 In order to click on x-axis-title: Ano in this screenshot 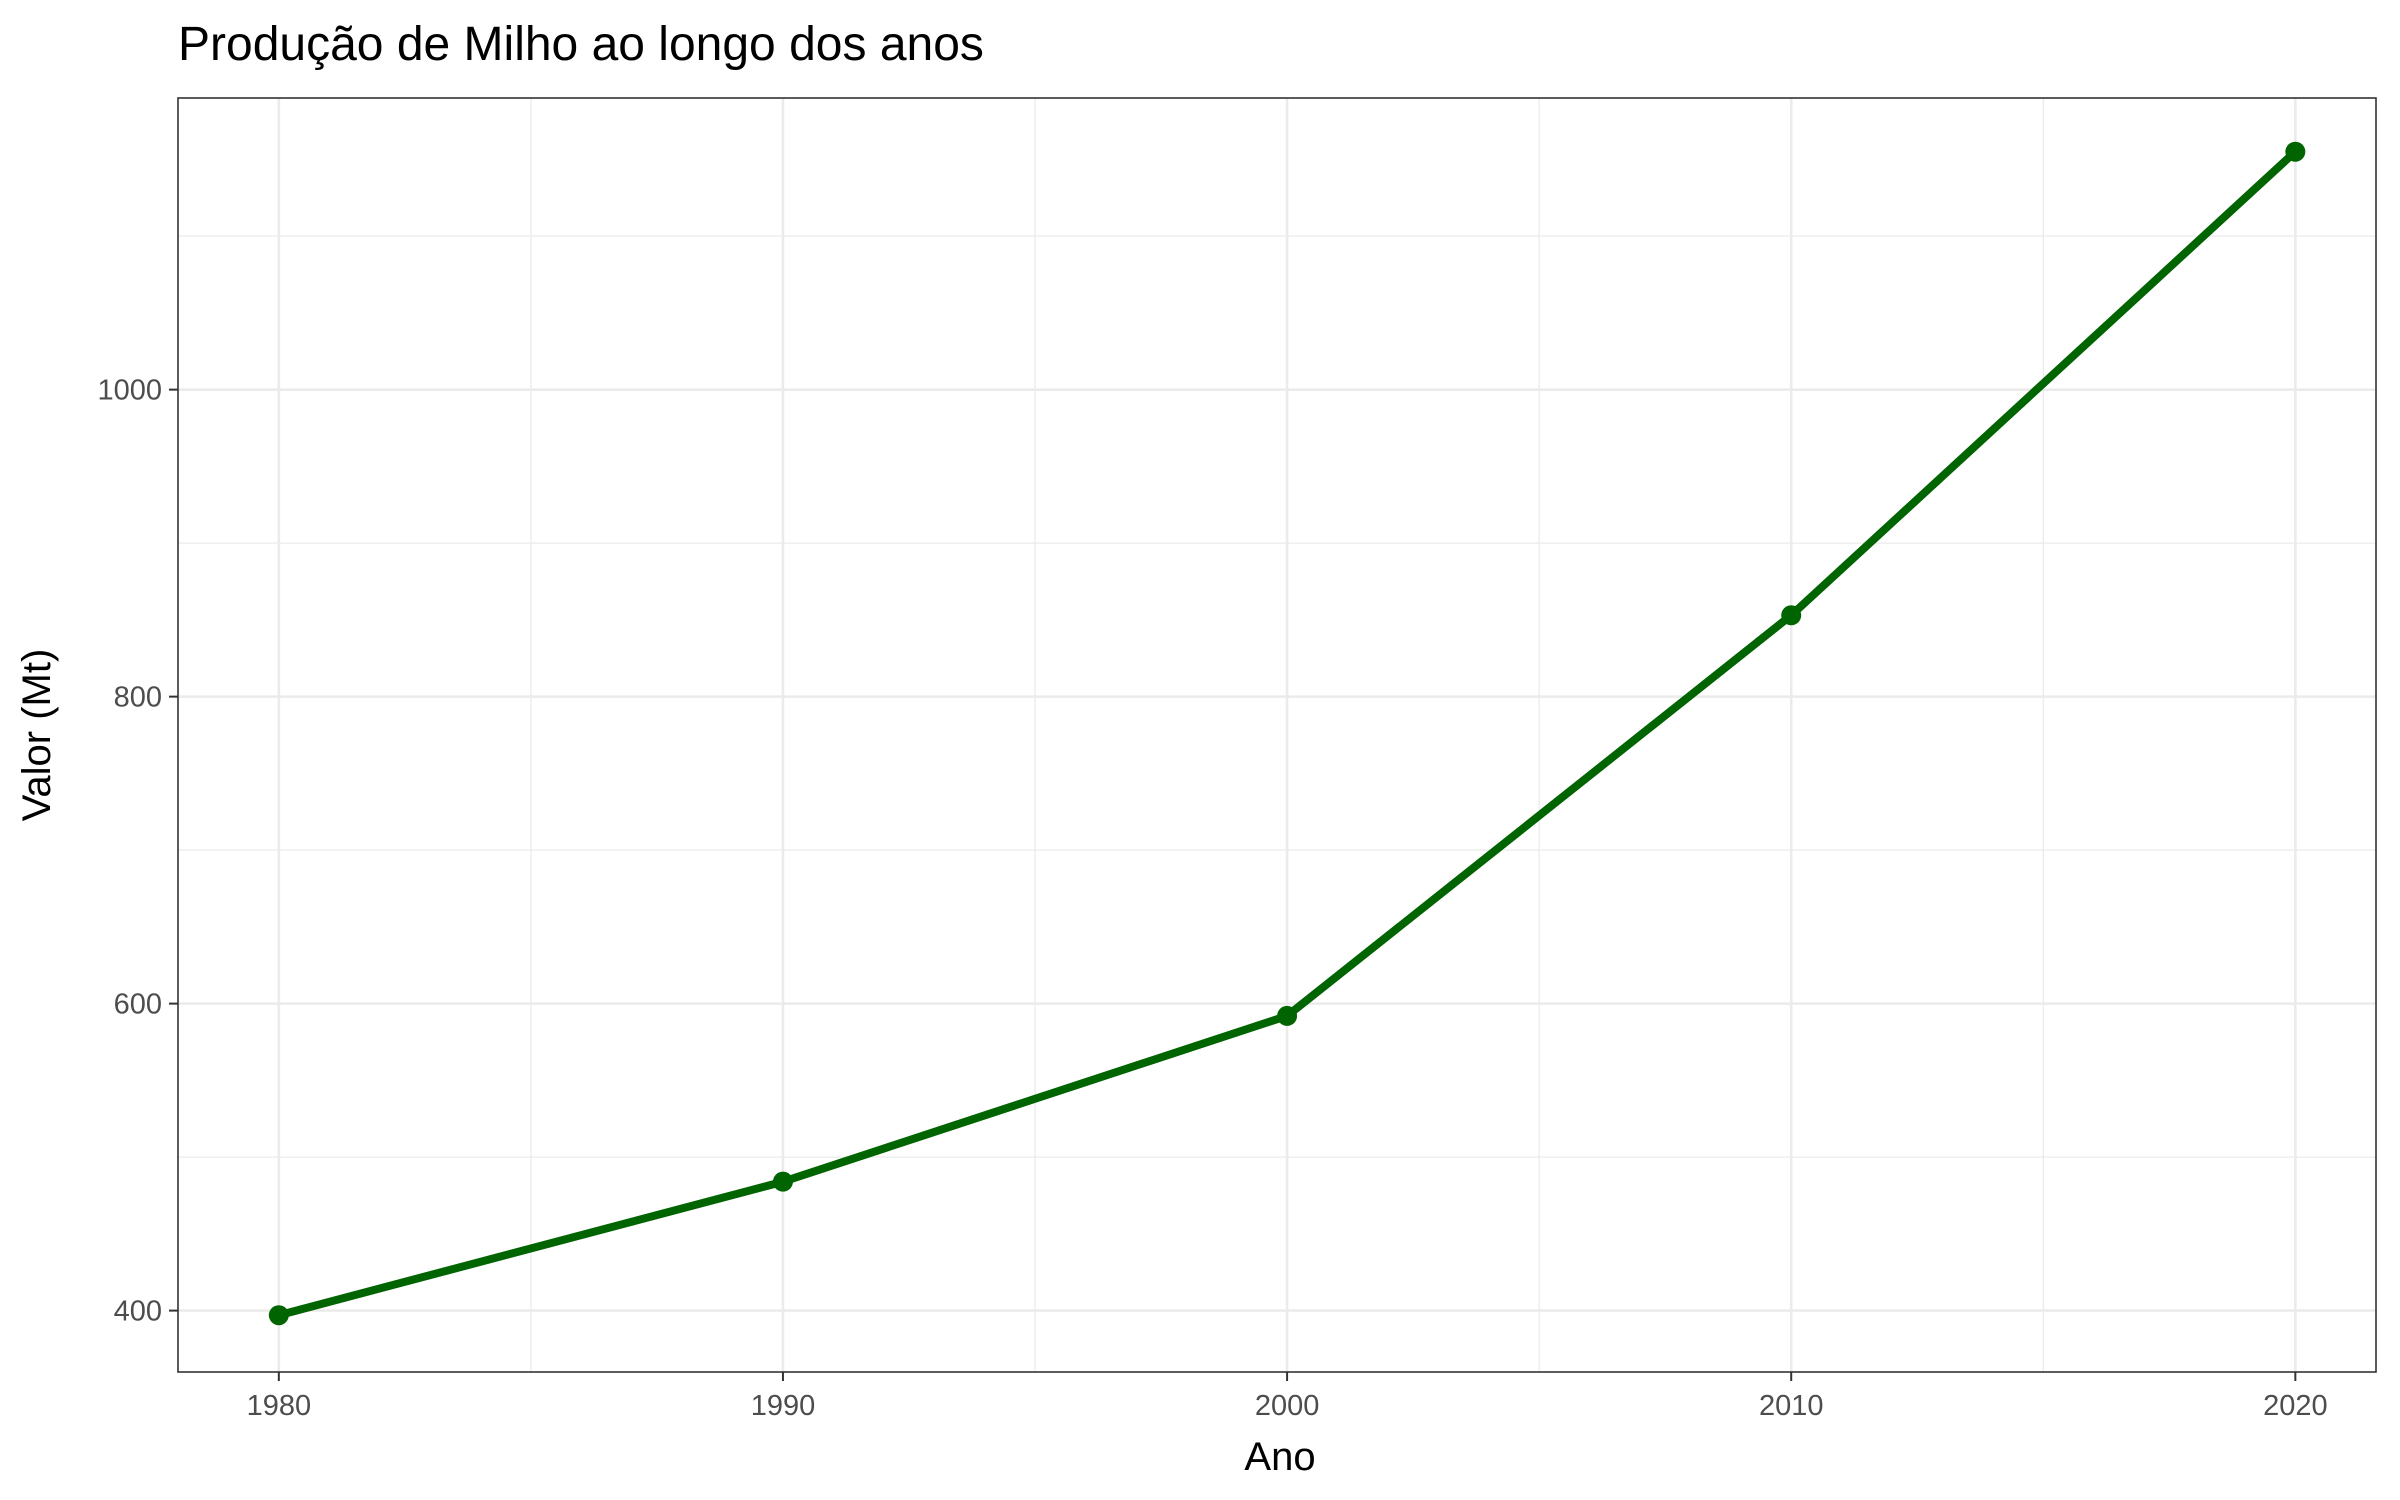, I will do `click(1279, 1457)`.